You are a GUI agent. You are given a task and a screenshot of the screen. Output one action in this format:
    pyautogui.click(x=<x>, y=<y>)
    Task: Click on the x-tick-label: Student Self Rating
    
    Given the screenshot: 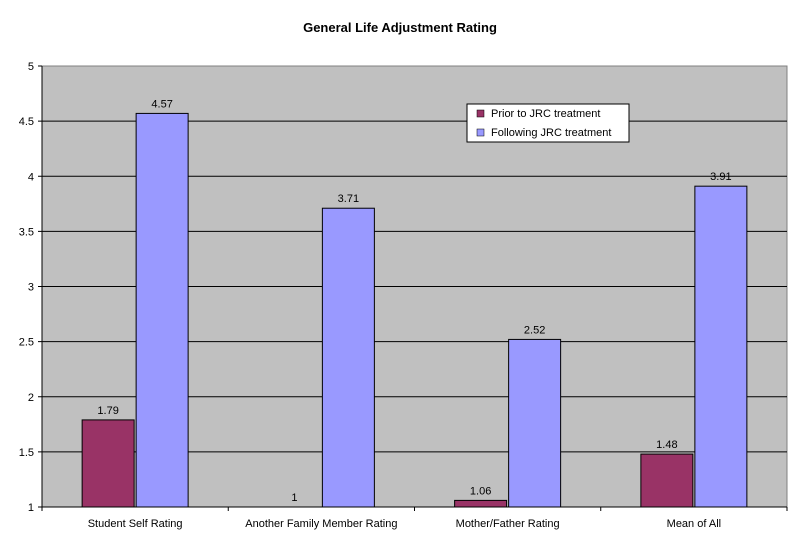 What is the action you would take?
    pyautogui.click(x=135, y=524)
    